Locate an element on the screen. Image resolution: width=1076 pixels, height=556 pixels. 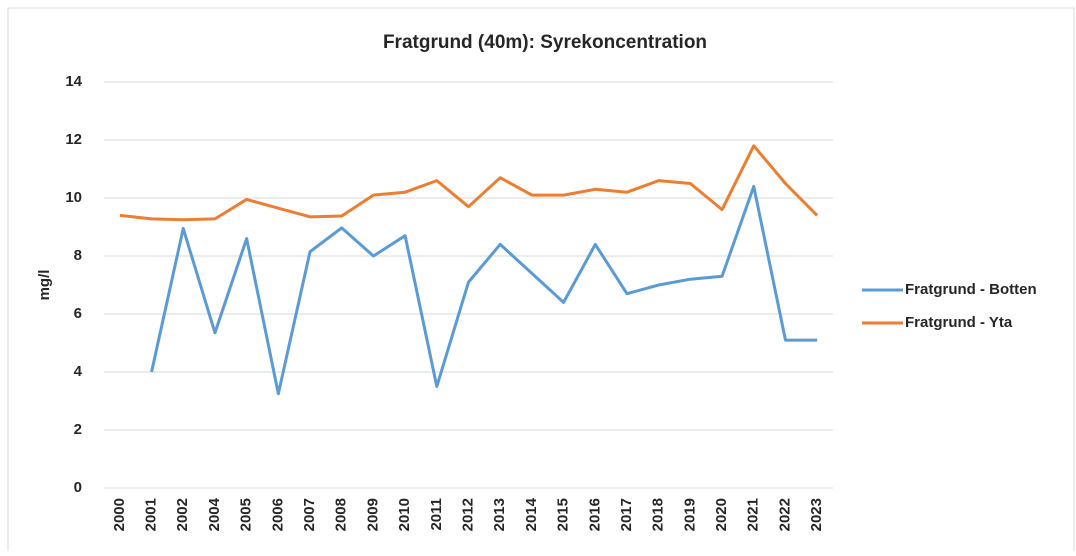
x-tick-label: 2022 is located at coordinates (784, 514).